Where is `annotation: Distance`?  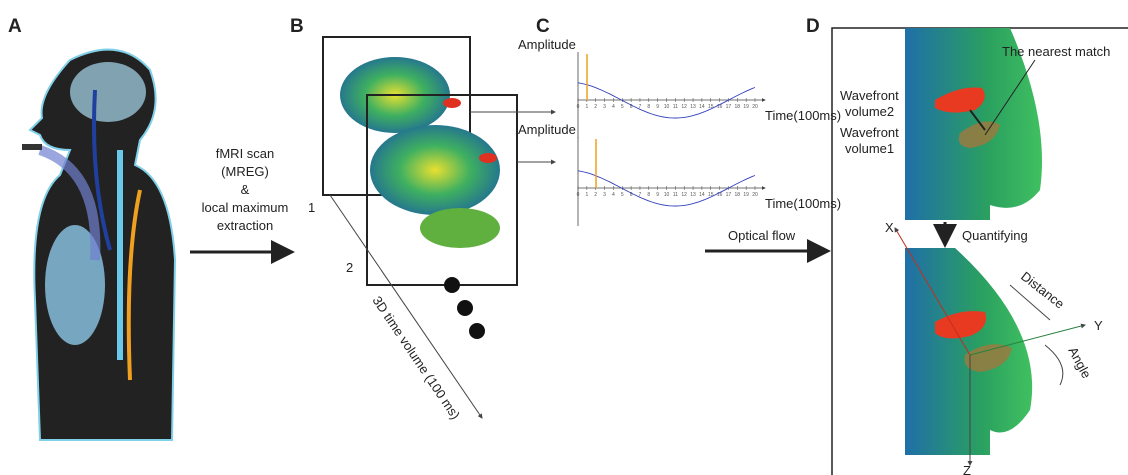
annotation: Distance is located at coordinates (1042, 290).